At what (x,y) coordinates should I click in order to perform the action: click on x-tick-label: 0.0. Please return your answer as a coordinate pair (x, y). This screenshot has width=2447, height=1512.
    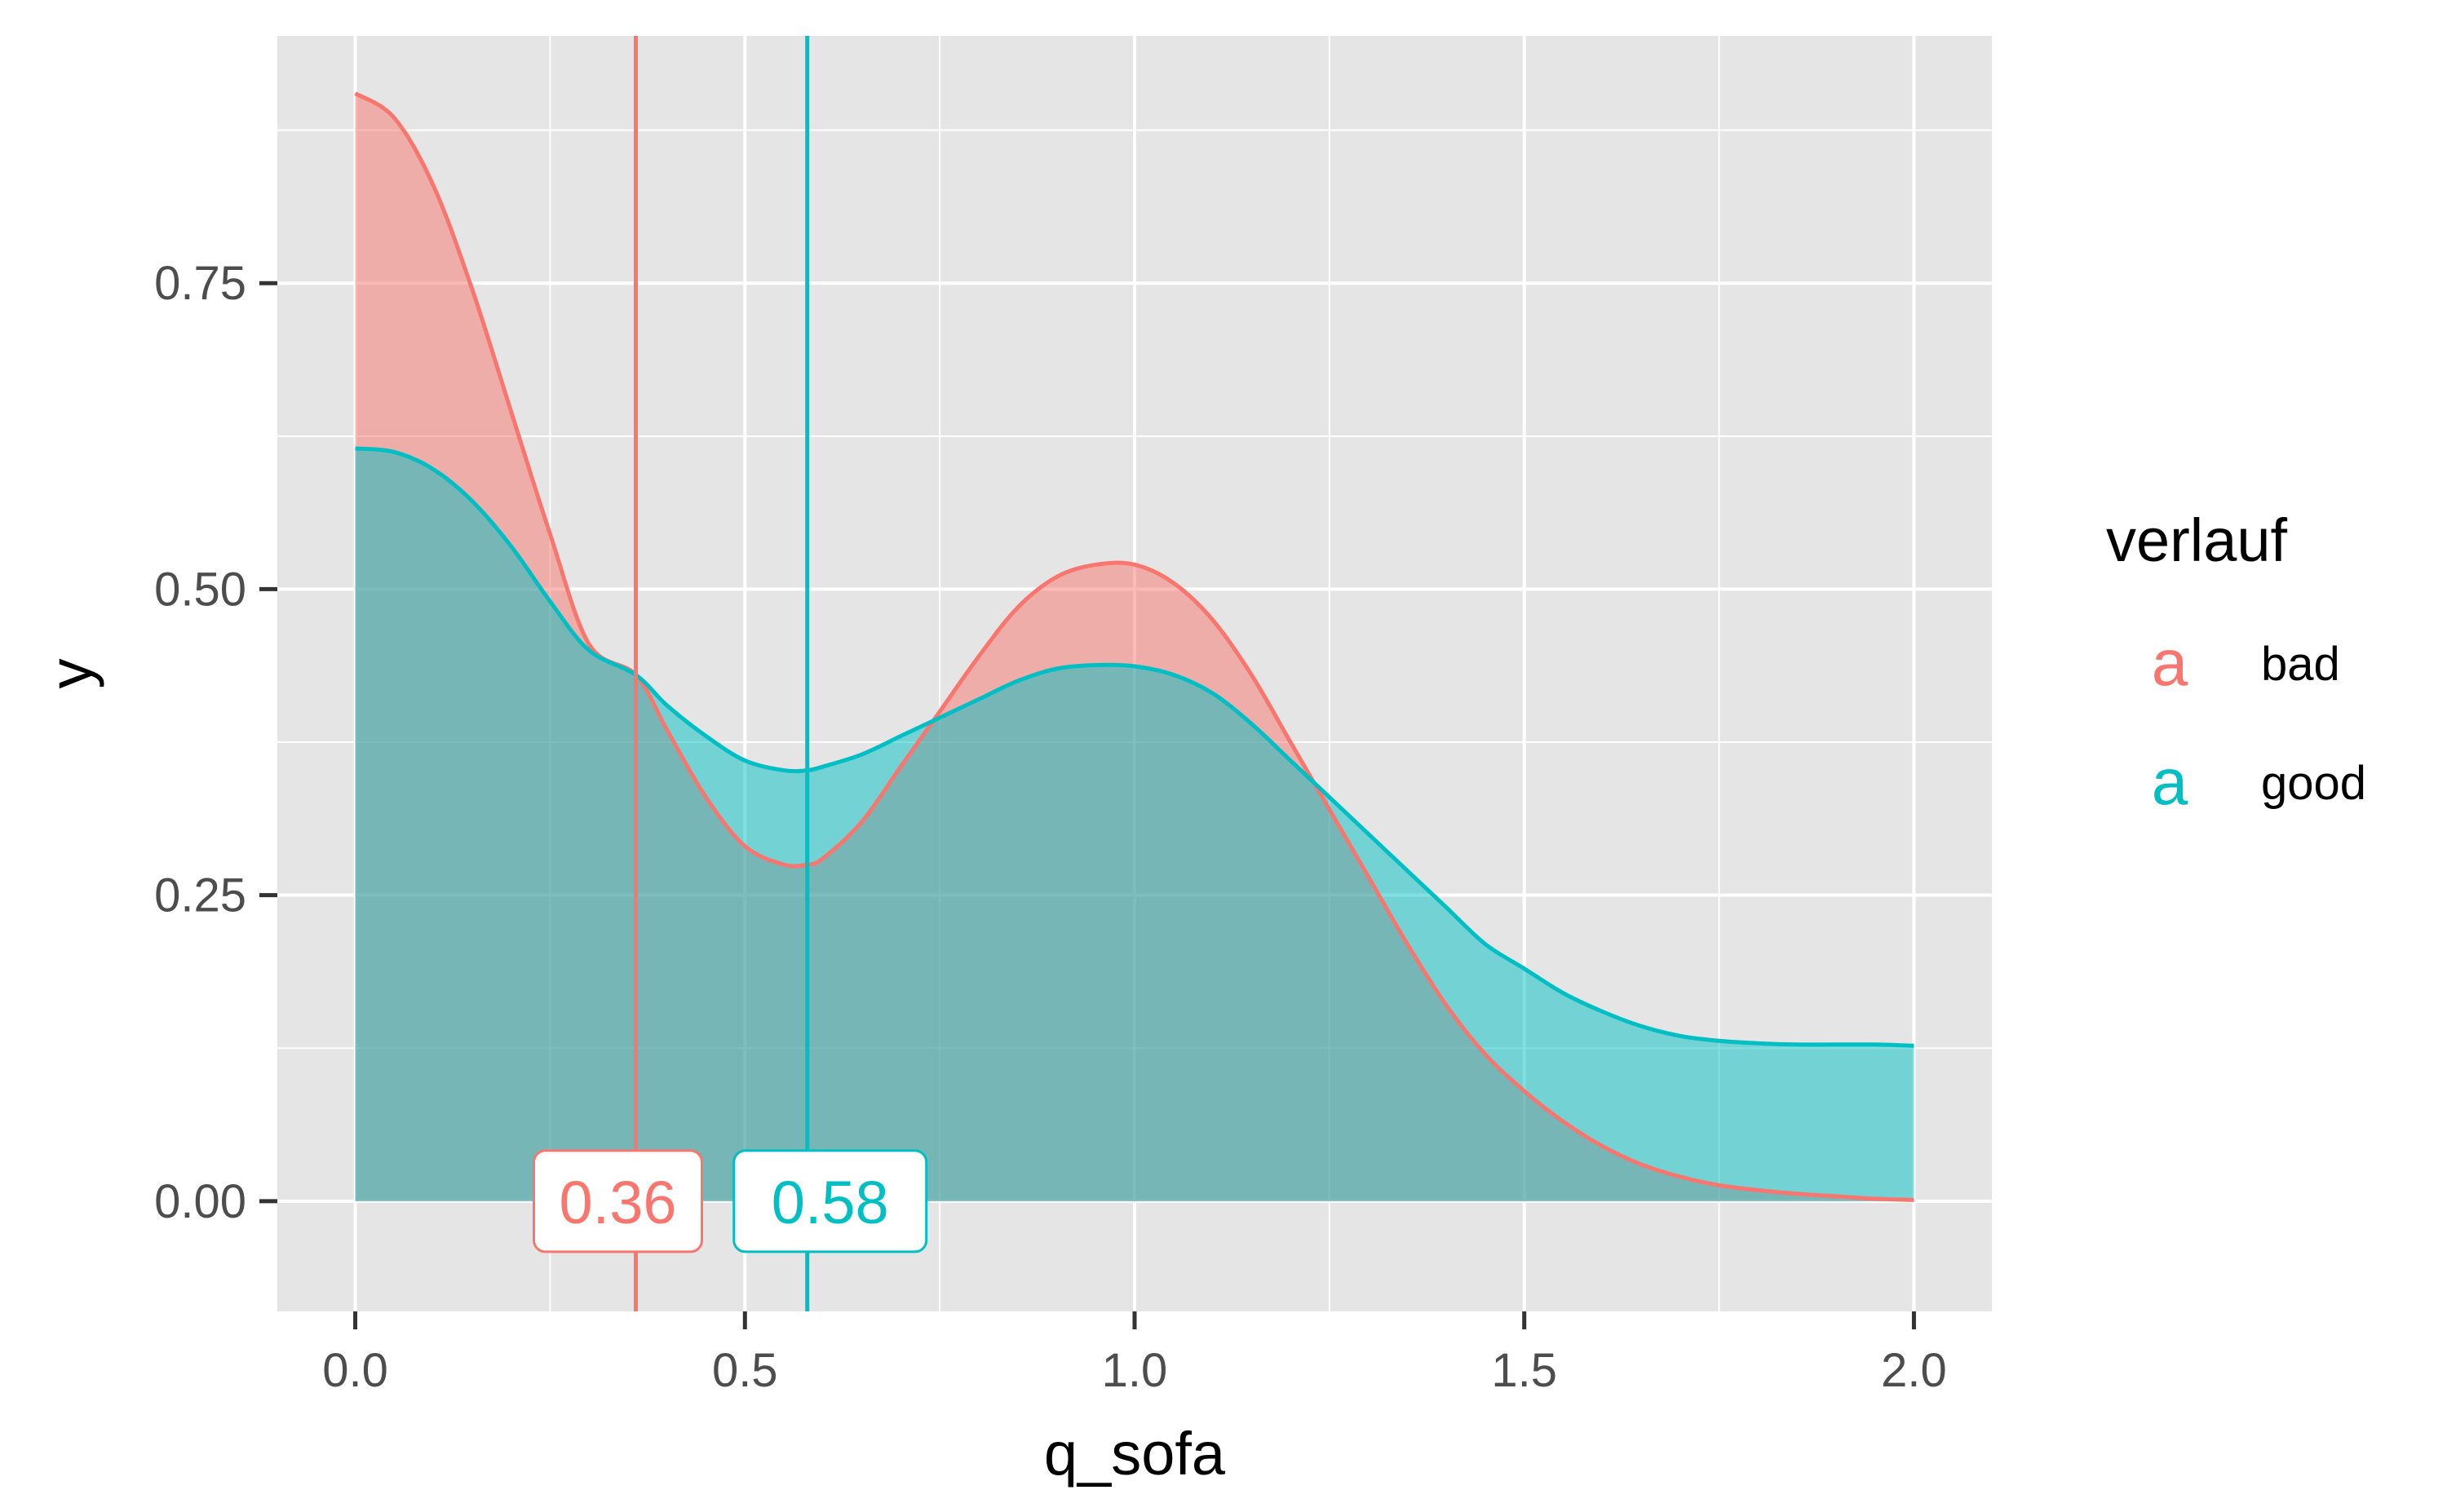
    Looking at the image, I should click on (355, 1370).